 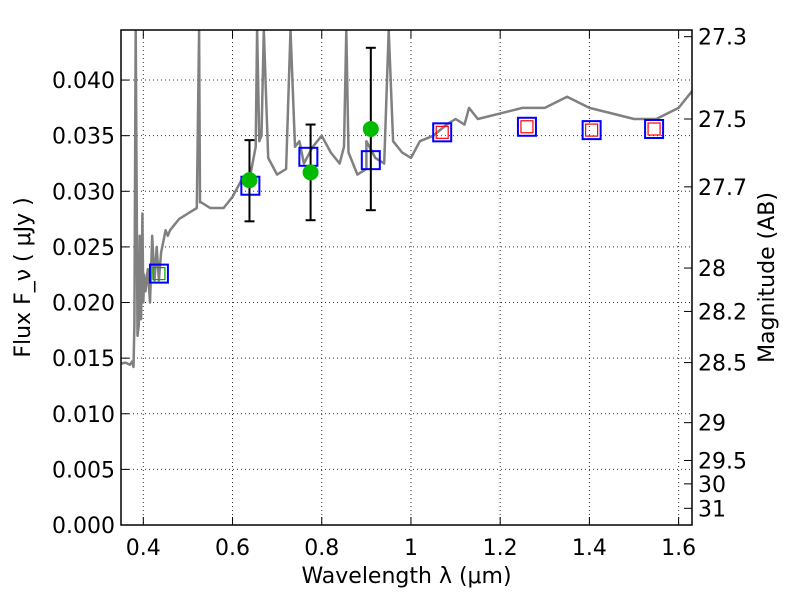 What do you see at coordinates (83, 137) in the screenshot?
I see `y-tick-label: 0.035` at bounding box center [83, 137].